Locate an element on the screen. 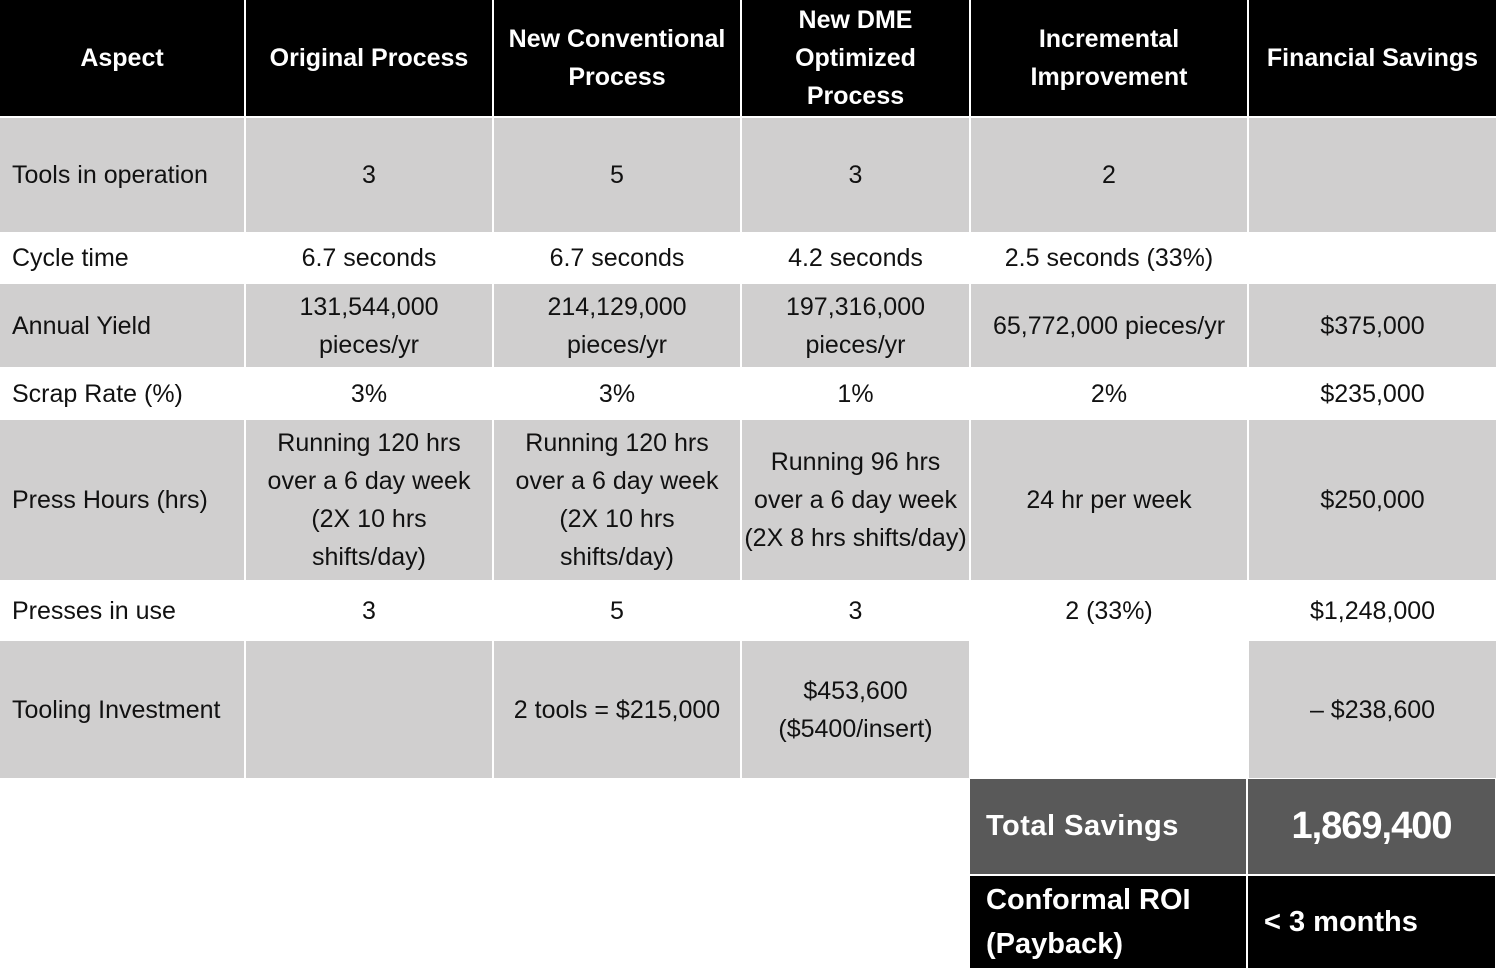  header-original-process: Original Process is located at coordinates (369, 59).